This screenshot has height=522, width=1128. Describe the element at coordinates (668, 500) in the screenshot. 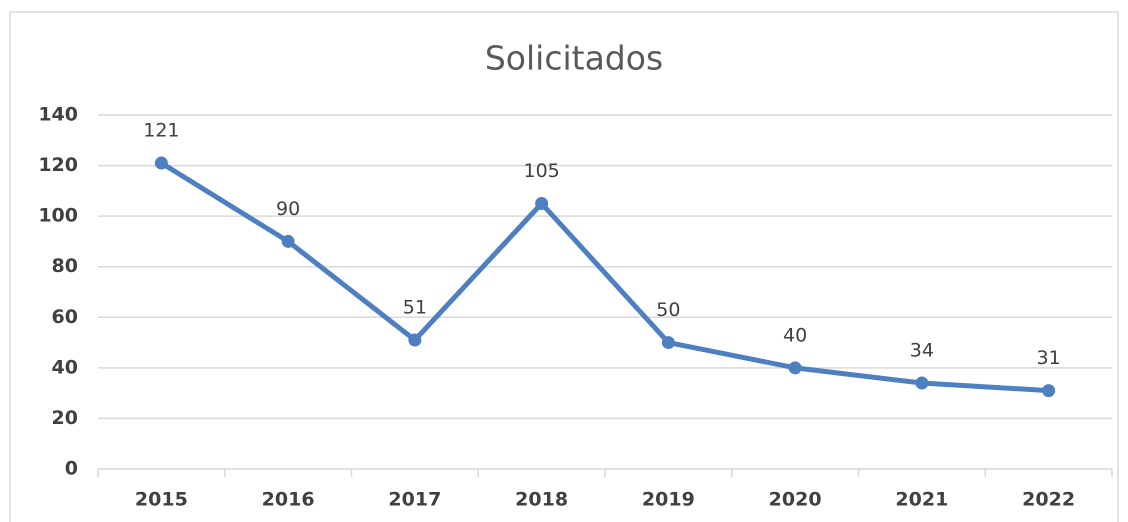

I see `x-tick-label: 2019` at that location.